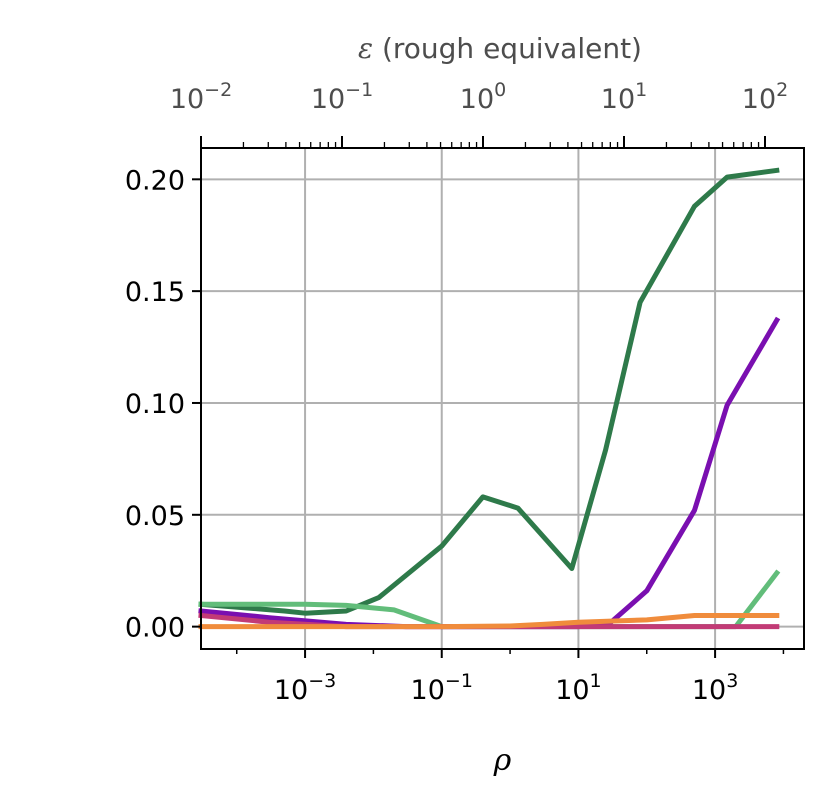 Image resolution: width=832 pixels, height=805 pixels. I want to click on top-tick-label-exponent: −1, so click(359, 90).